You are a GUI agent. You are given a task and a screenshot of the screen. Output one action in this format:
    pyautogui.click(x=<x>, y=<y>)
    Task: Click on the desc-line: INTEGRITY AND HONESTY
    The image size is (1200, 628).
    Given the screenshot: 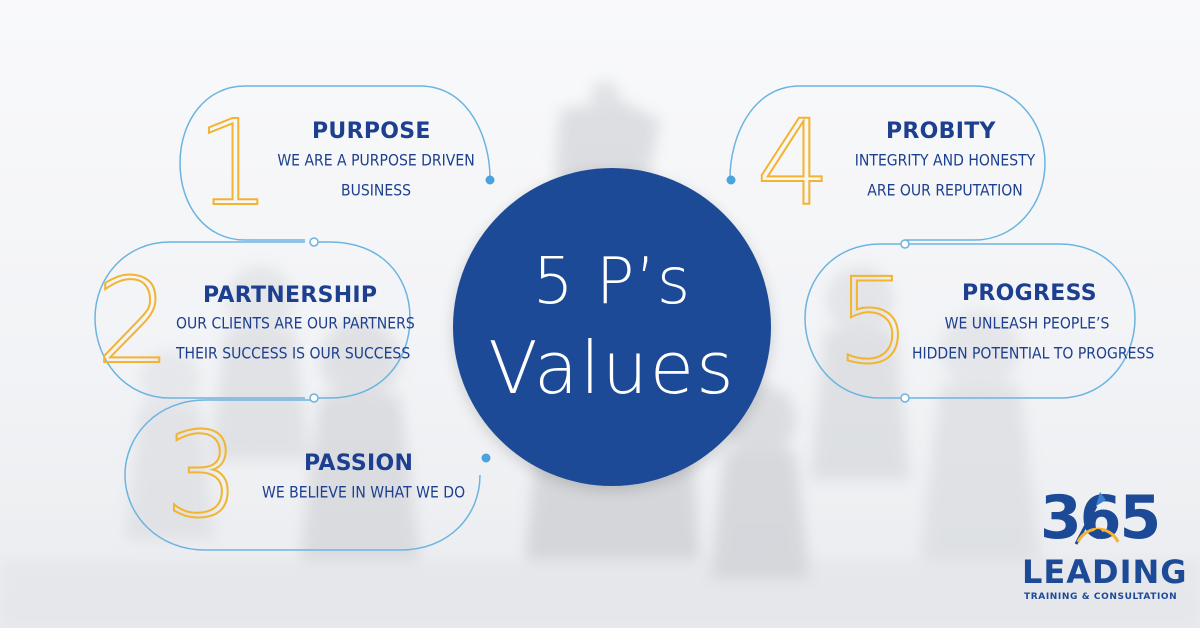 What is the action you would take?
    pyautogui.click(x=945, y=161)
    